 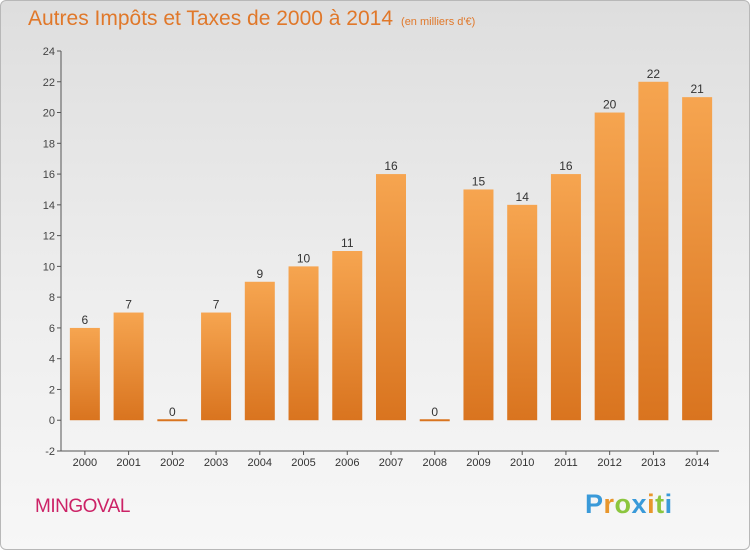 I want to click on x-tick-label: 2010, so click(x=522, y=463).